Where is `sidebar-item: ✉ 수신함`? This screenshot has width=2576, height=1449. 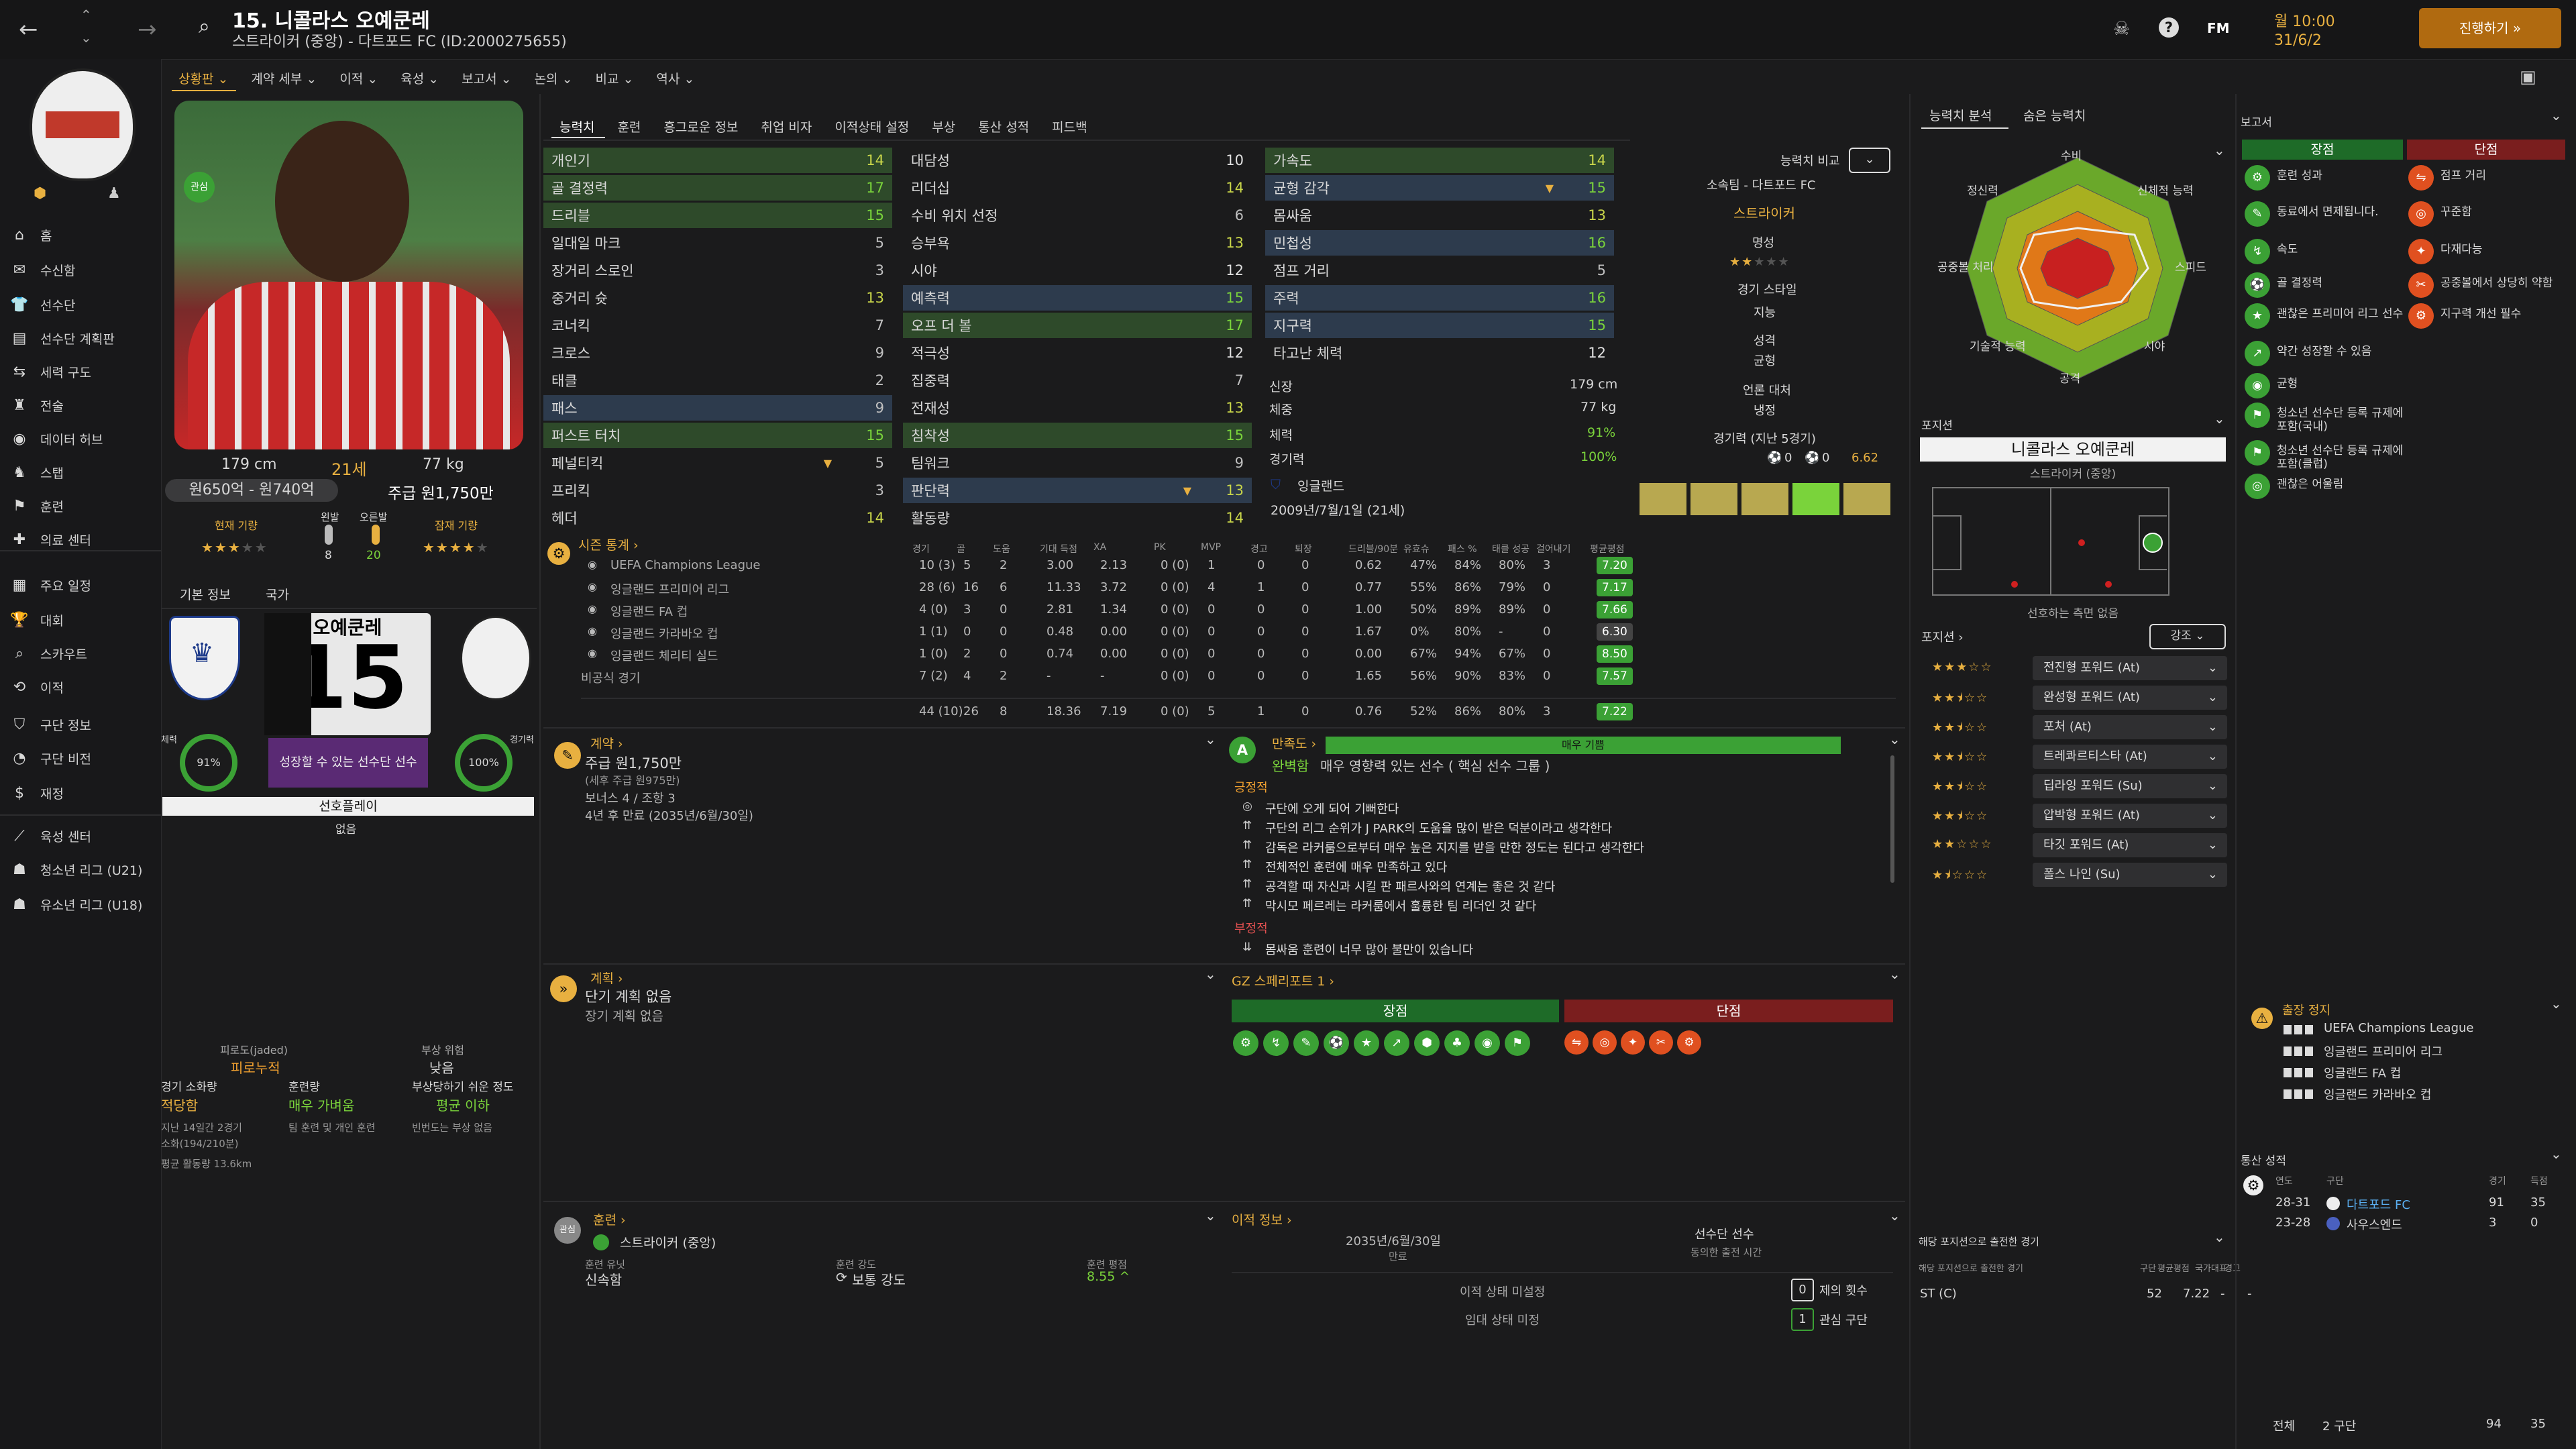 sidebar-item: ✉ 수신함 is located at coordinates (83, 269).